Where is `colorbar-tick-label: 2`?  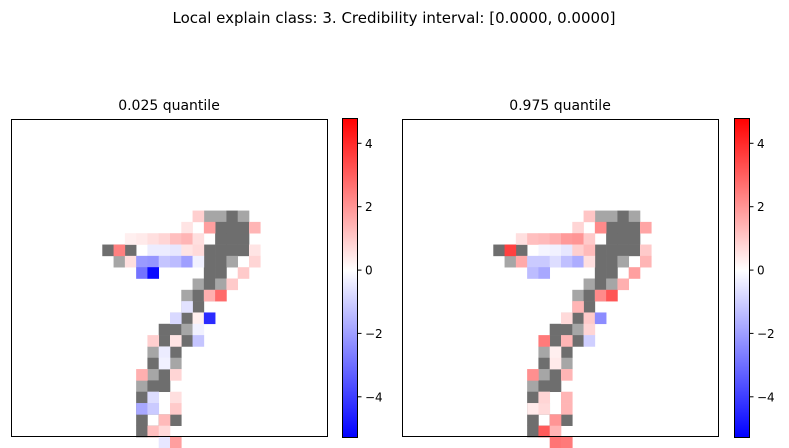 colorbar-tick-label: 2 is located at coordinates (761, 207).